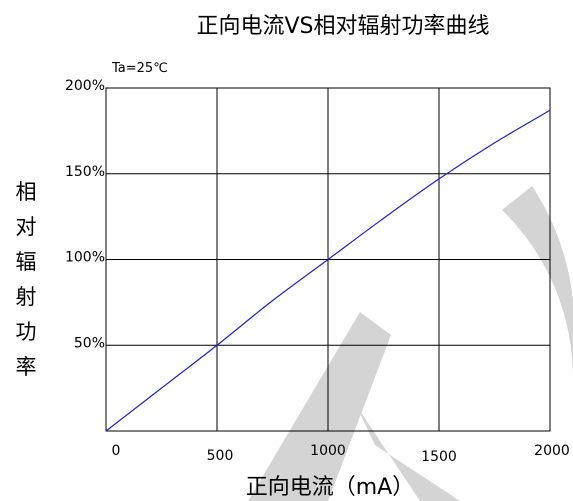  What do you see at coordinates (537, 283) in the screenshot?
I see `watermark-arc` at bounding box center [537, 283].